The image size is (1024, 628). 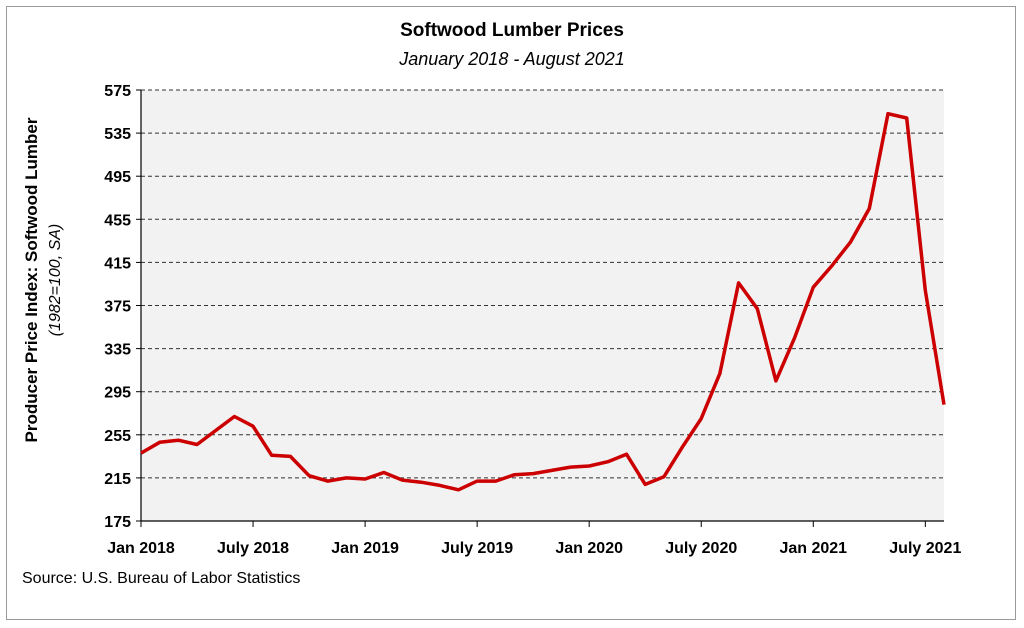 What do you see at coordinates (117, 307) in the screenshot?
I see `y-tick-label: 375` at bounding box center [117, 307].